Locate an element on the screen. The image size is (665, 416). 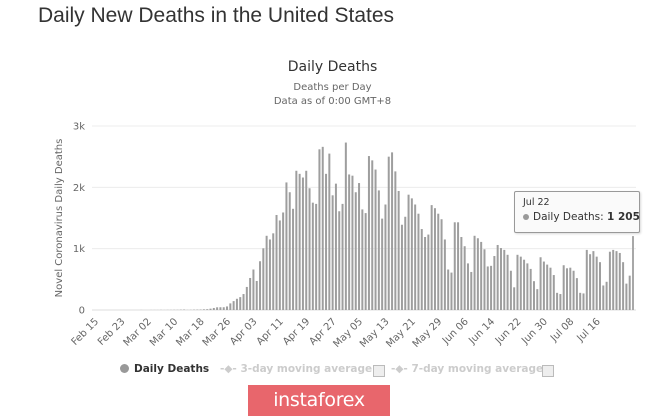
legend-item-daily-deaths: Daily Deaths is located at coordinates (164, 369).